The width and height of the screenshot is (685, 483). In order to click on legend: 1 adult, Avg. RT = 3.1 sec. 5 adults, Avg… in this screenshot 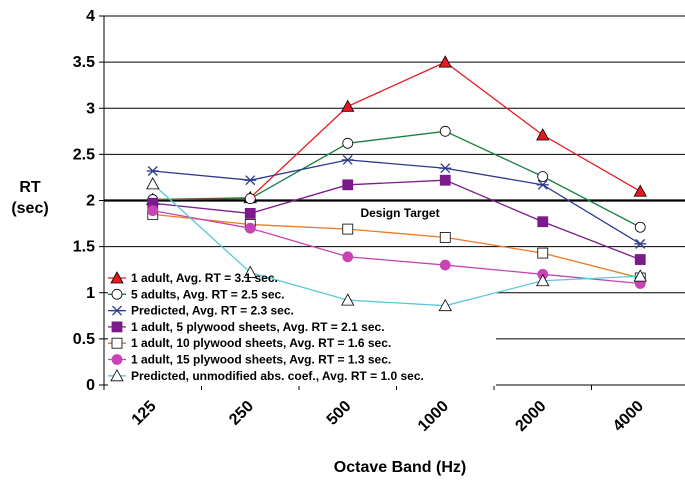, I will do `click(266, 327)`.